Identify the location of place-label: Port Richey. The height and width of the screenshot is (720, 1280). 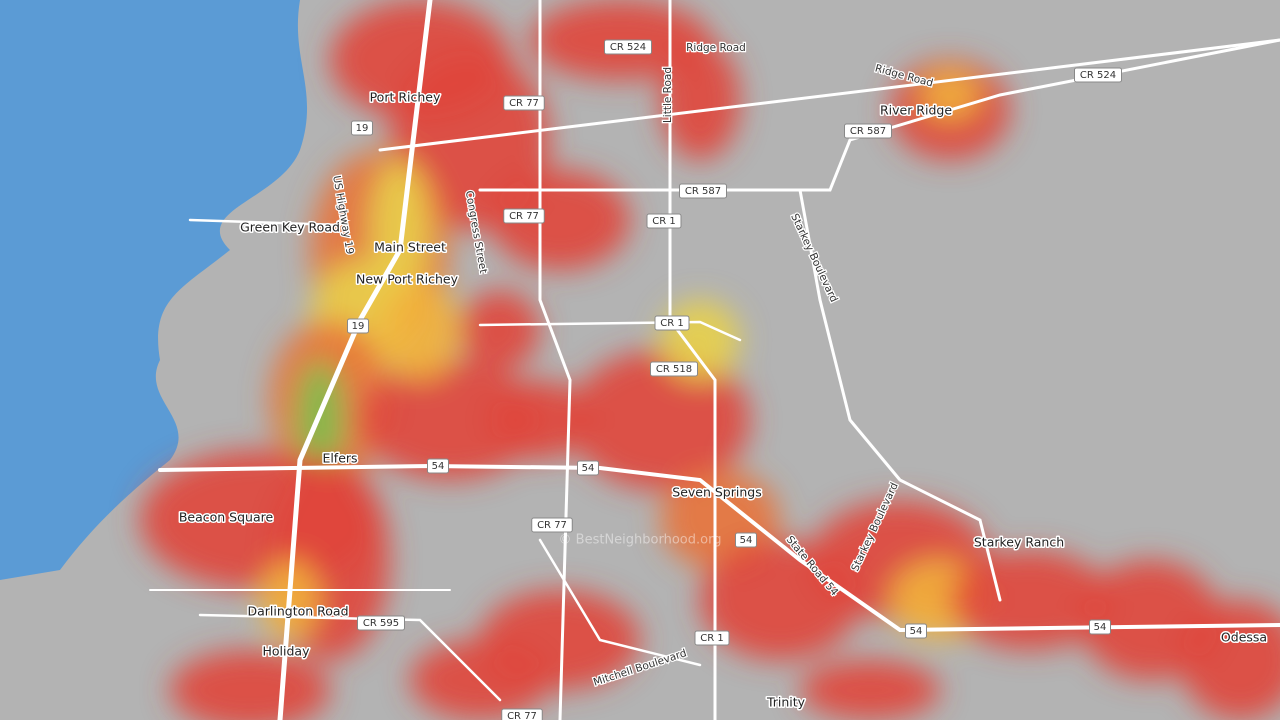
(405, 97).